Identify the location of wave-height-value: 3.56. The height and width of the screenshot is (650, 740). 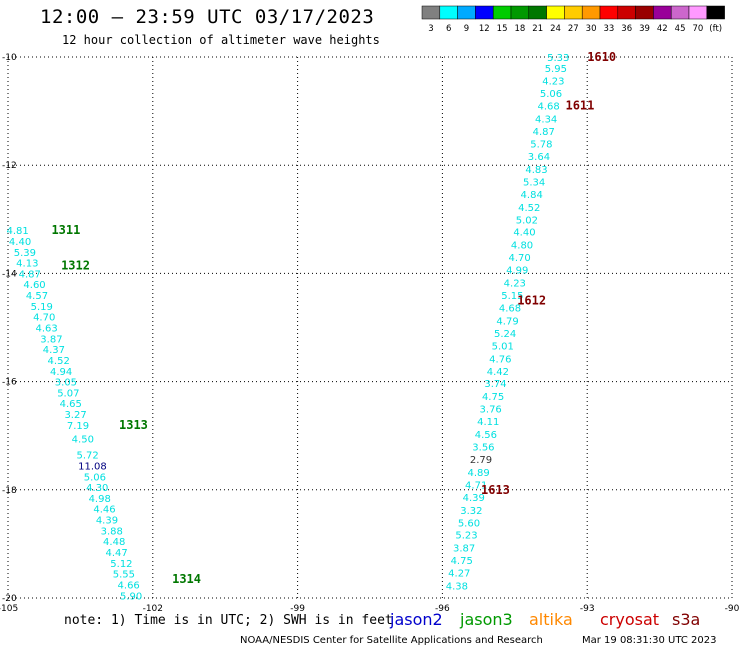
(483, 448).